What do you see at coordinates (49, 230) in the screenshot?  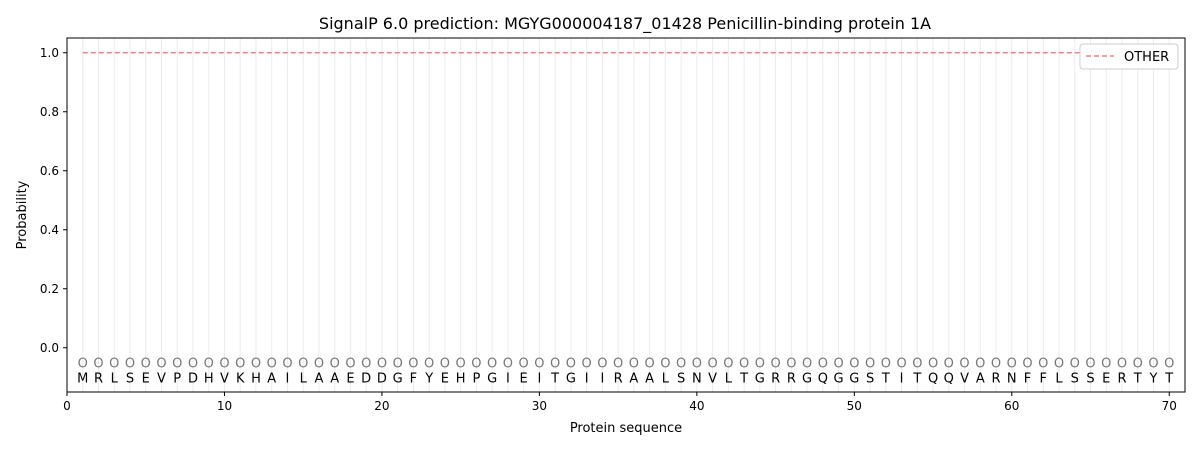 I see `y-tick-label: 0.4` at bounding box center [49, 230].